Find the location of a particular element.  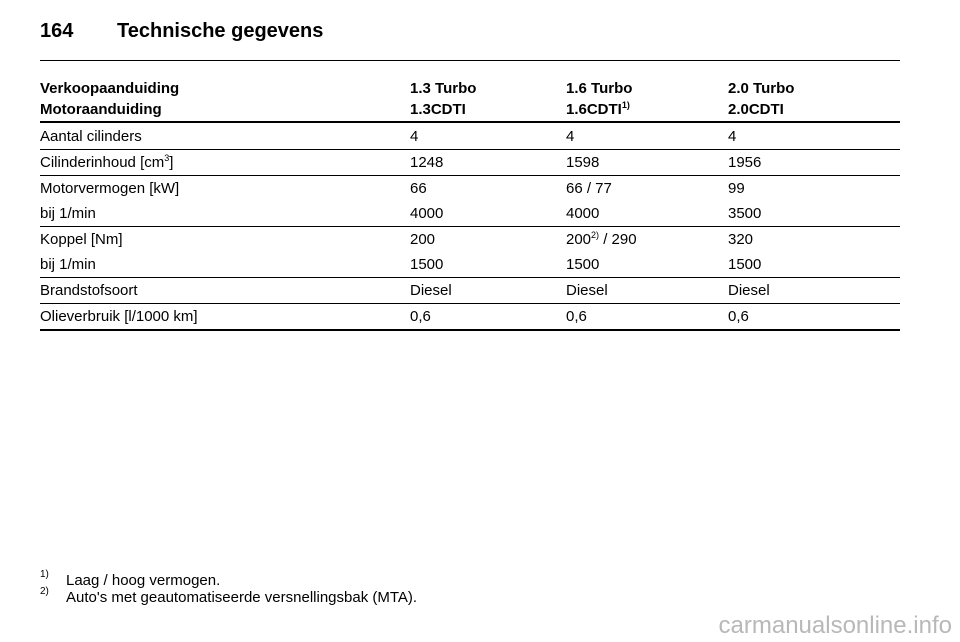

superscript: 3 is located at coordinates (167, 158).